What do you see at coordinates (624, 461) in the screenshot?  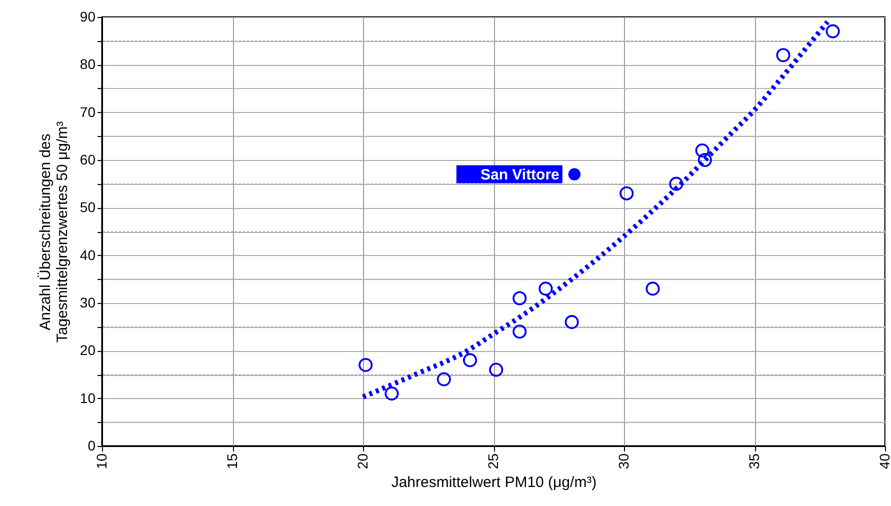 I see `x-tick-label: 30` at bounding box center [624, 461].